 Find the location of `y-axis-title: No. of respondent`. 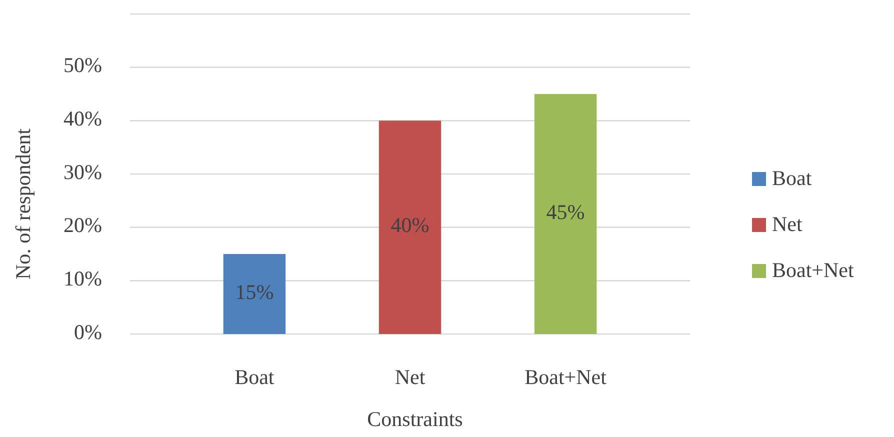

y-axis-title: No. of respondent is located at coordinates (23, 204).